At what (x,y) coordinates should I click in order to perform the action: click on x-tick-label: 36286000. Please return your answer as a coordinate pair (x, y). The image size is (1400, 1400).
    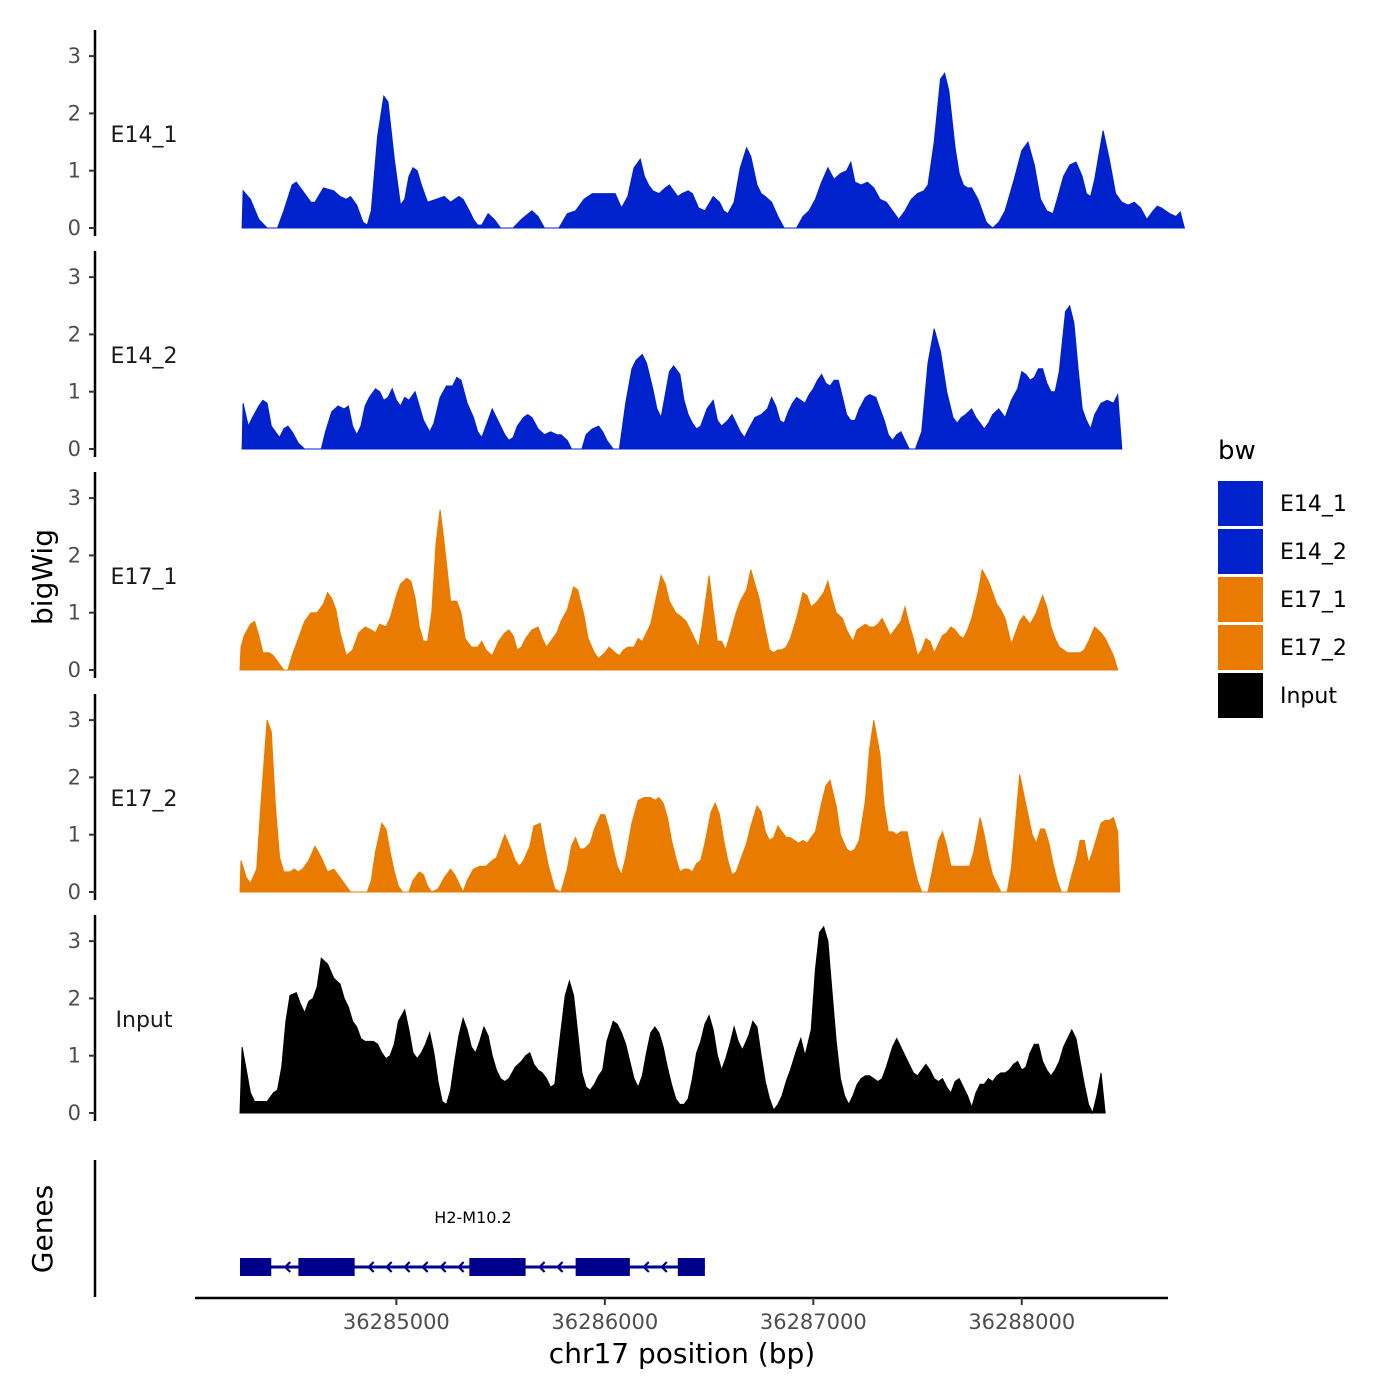
    Looking at the image, I should click on (604, 1322).